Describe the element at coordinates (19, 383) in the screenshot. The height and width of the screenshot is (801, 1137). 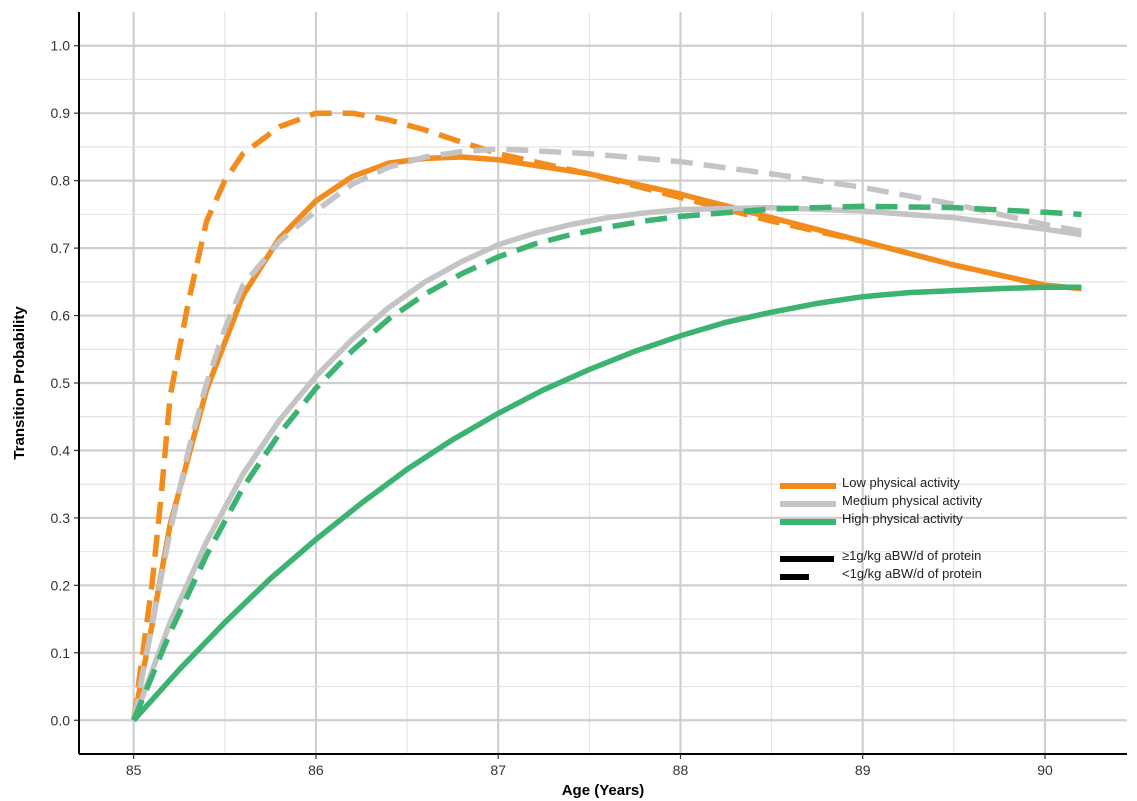
I see `y-axis-title: Transition Probability` at that location.